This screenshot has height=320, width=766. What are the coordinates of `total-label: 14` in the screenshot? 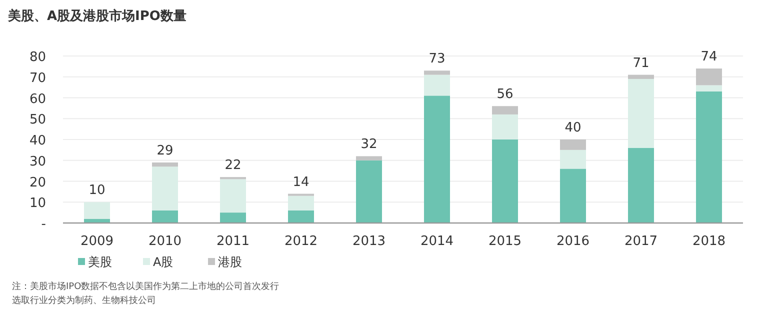 It's located at (301, 182).